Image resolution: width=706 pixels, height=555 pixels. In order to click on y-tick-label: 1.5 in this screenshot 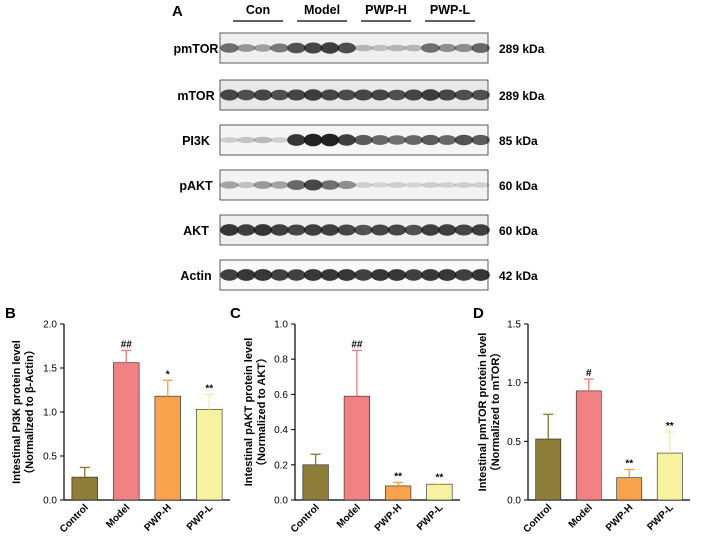, I will do `click(50, 369)`.